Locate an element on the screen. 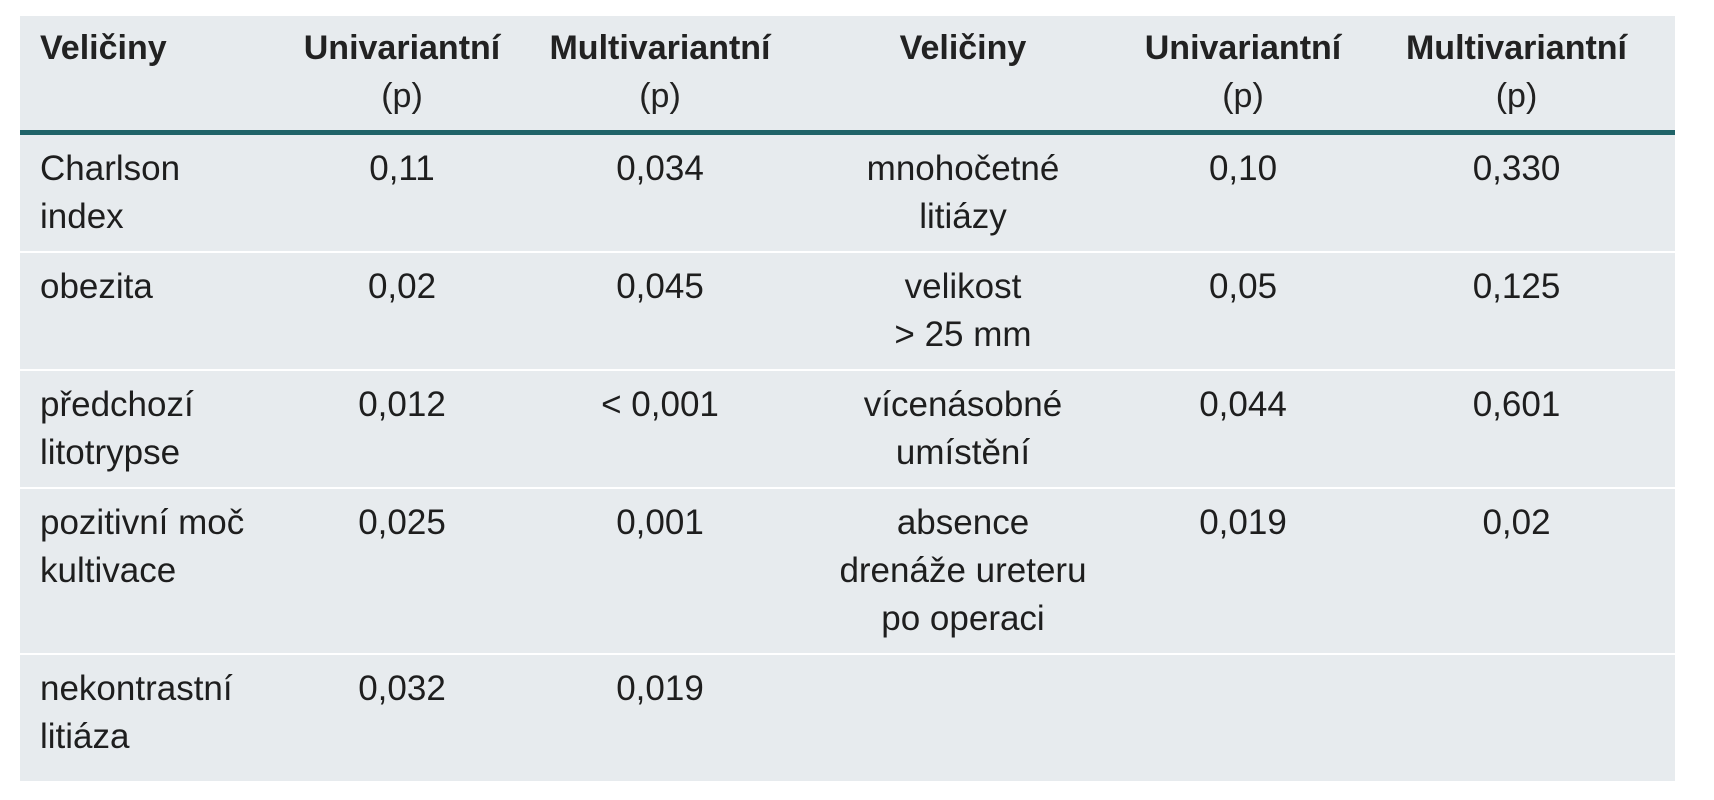 The height and width of the screenshot is (800, 1714). univariate-p-cell is located at coordinates (1243, 712).